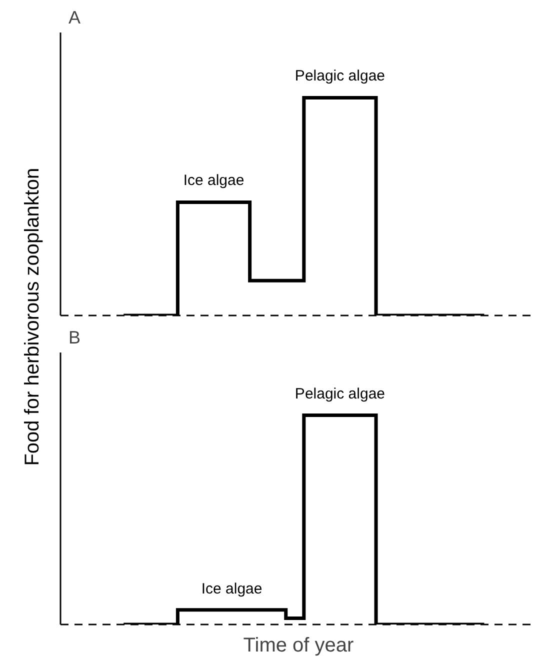  I want to click on chart-title: A, so click(74, 18).